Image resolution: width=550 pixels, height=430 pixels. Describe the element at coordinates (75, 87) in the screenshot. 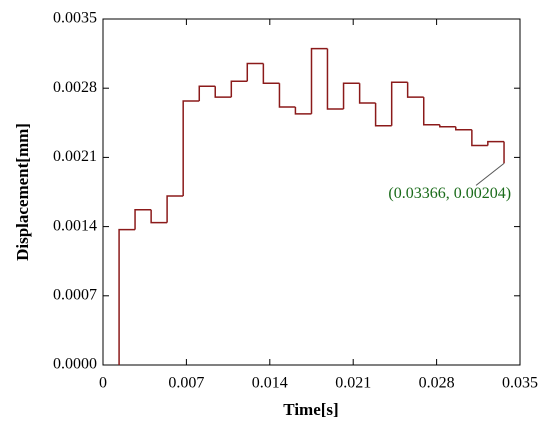

I see `y-tick-label: 0.0028` at that location.